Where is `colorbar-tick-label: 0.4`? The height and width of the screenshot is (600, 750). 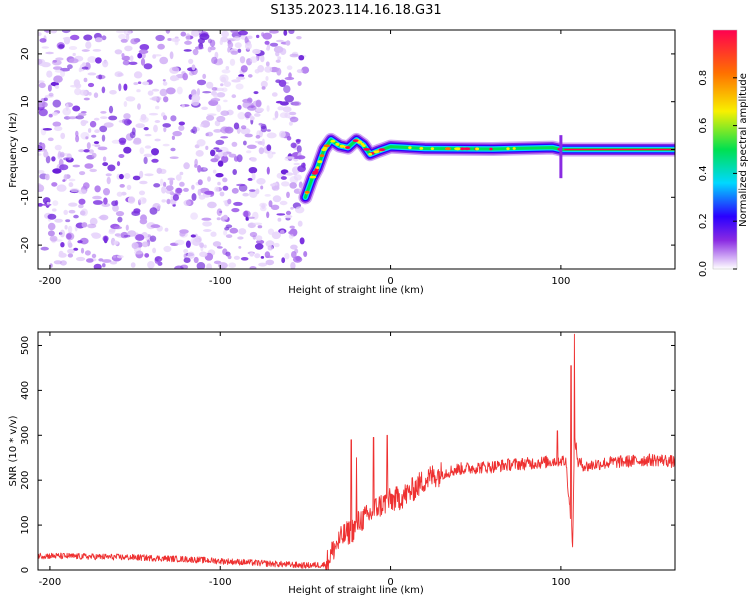 colorbar-tick-label: 0.4 is located at coordinates (703, 173).